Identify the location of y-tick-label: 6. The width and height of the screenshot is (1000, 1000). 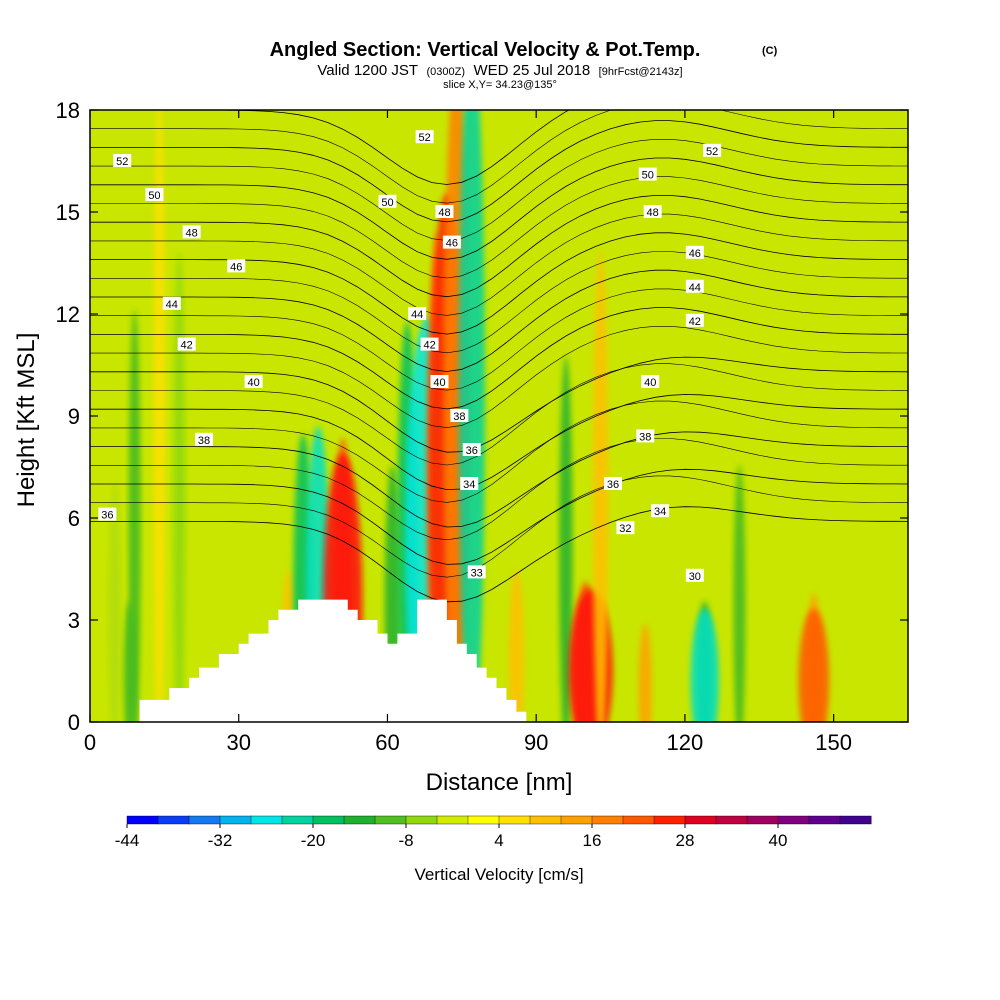
(74, 518).